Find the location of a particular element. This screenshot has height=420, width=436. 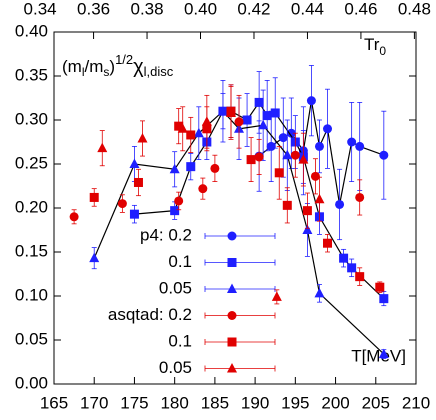

y-label-part: l is located at coordinates (83, 72).